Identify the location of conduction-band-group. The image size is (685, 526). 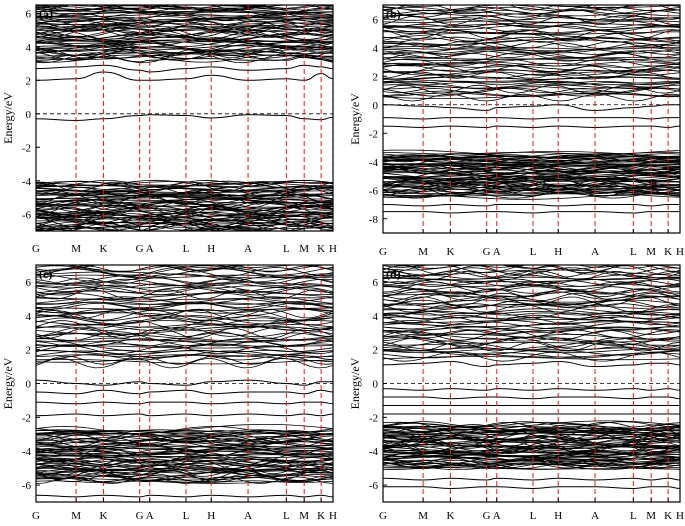
(184, 314).